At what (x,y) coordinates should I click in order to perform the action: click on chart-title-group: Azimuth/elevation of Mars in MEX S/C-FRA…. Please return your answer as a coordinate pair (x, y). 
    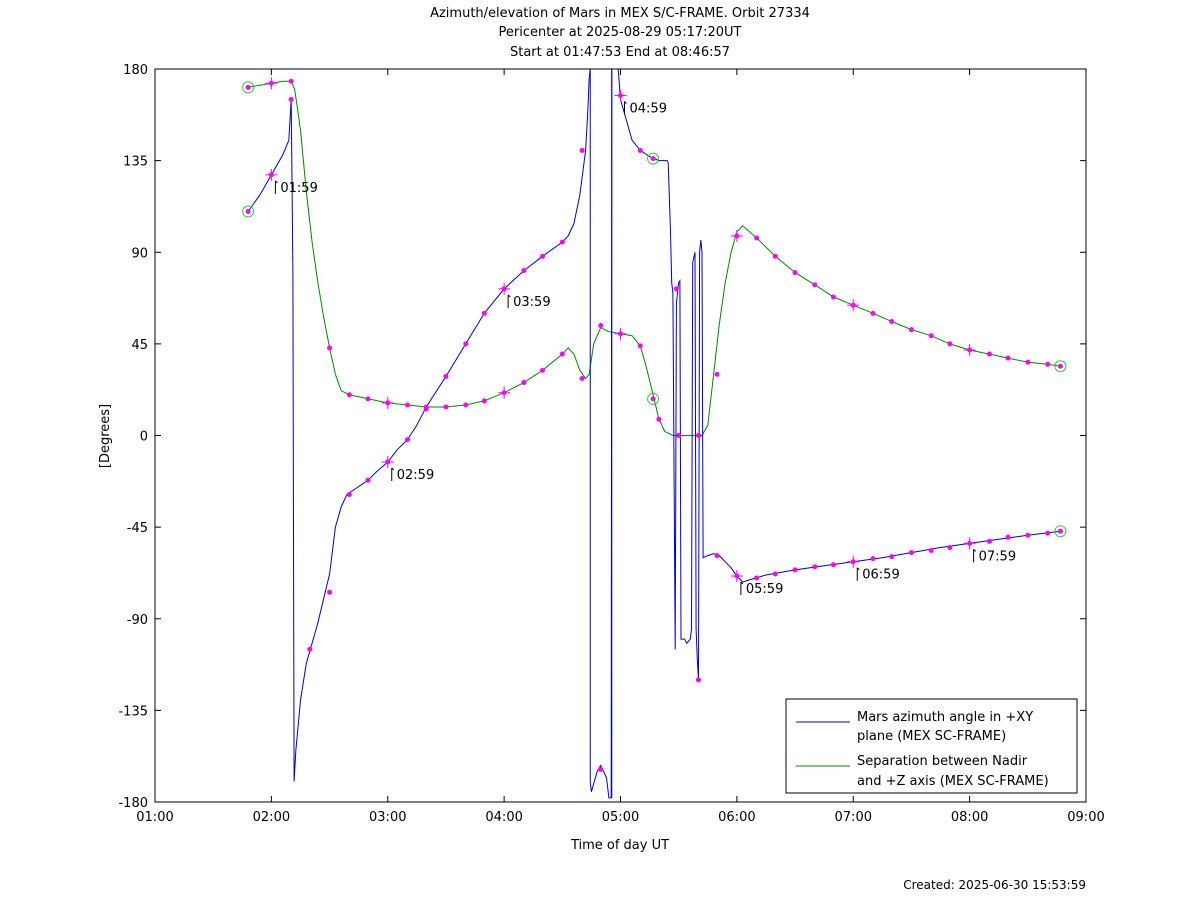
    Looking at the image, I should click on (620, 33).